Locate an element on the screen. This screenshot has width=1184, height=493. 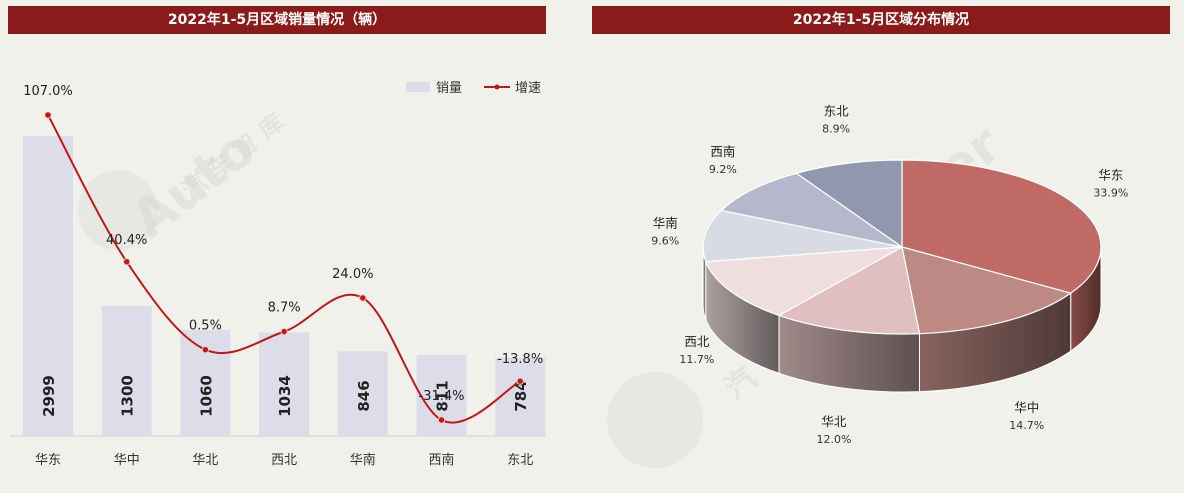
pie-value-label: 9.2% is located at coordinates (723, 169).